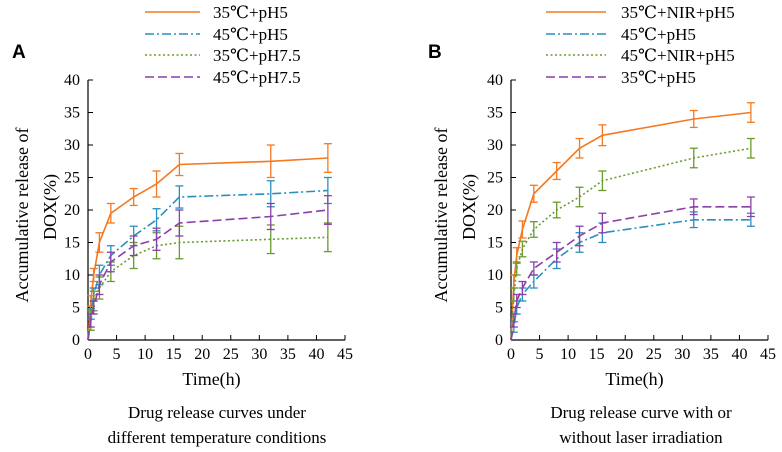 This screenshot has width=782, height=452. Describe the element at coordinates (499, 340) in the screenshot. I see `y-tick-label: 0` at that location.